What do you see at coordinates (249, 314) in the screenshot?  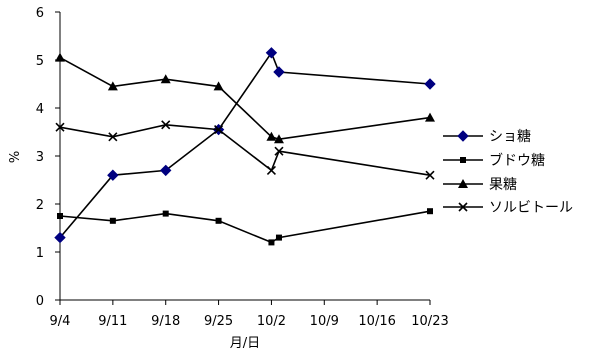 I see `x-axis-ticks: 9/4 9/11 9/18 9/25 10/2 10/9 10/16 10/23` at bounding box center [249, 314].